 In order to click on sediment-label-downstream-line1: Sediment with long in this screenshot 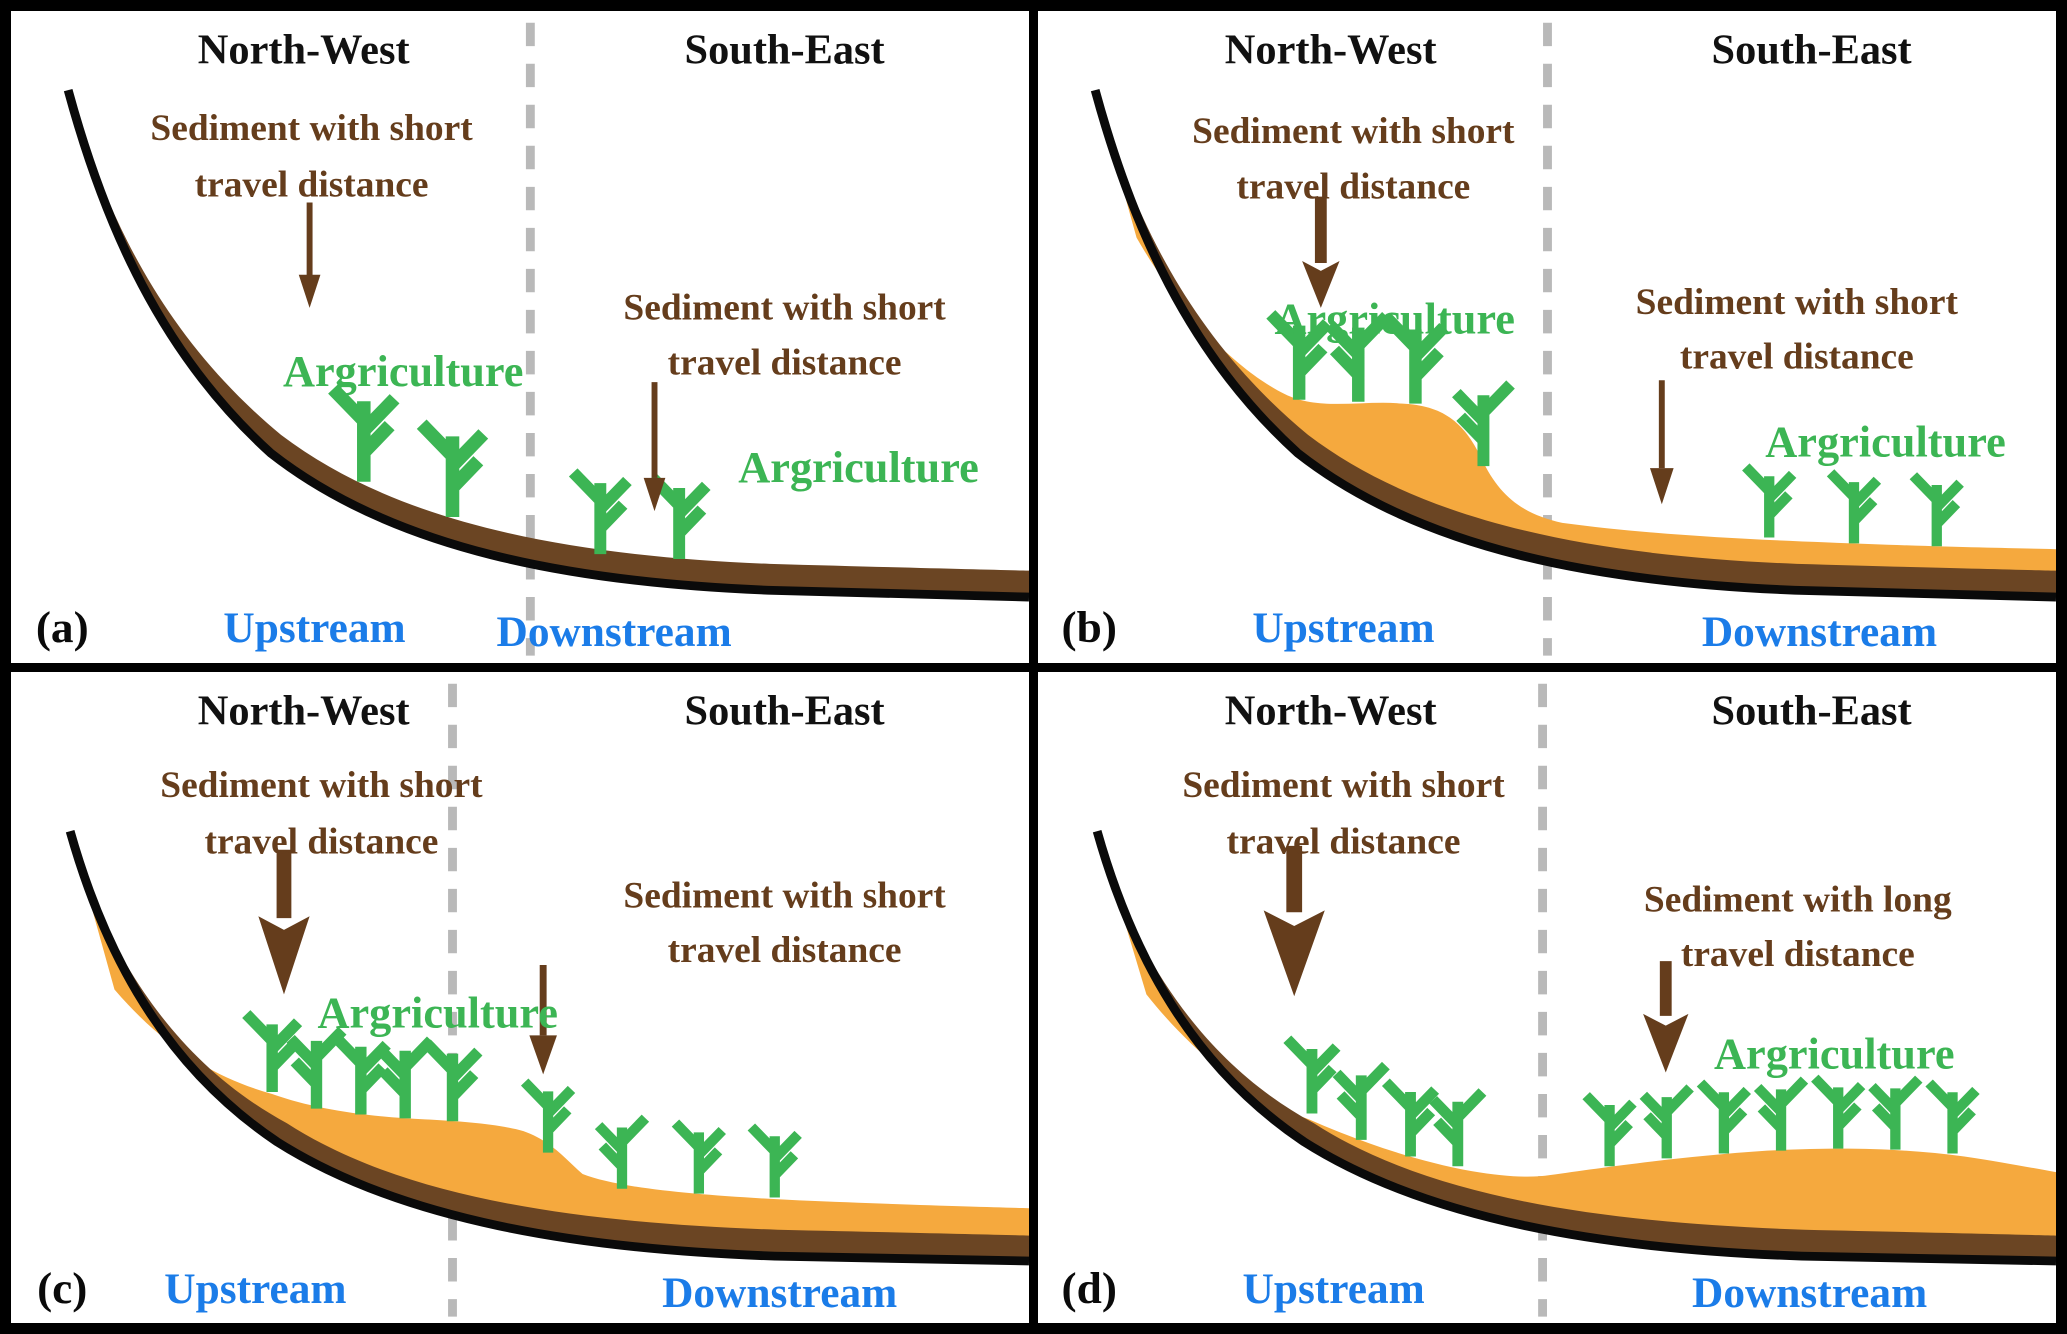, I will do `click(1798, 899)`.